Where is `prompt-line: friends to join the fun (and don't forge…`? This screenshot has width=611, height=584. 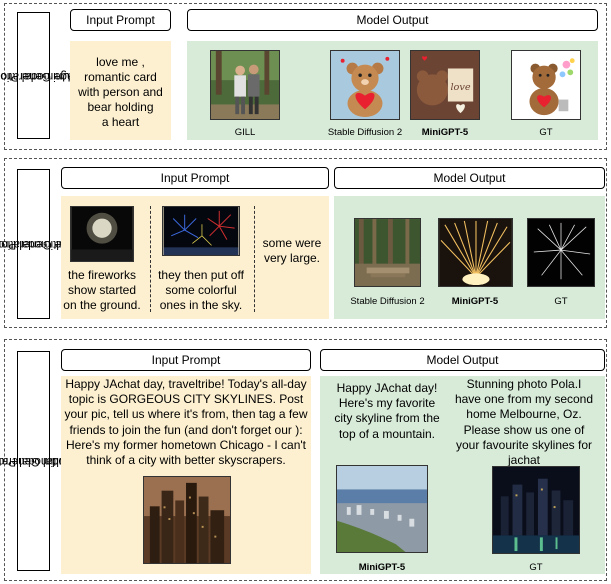 prompt-line: friends to join the fun (and don't forge… is located at coordinates (186, 429).